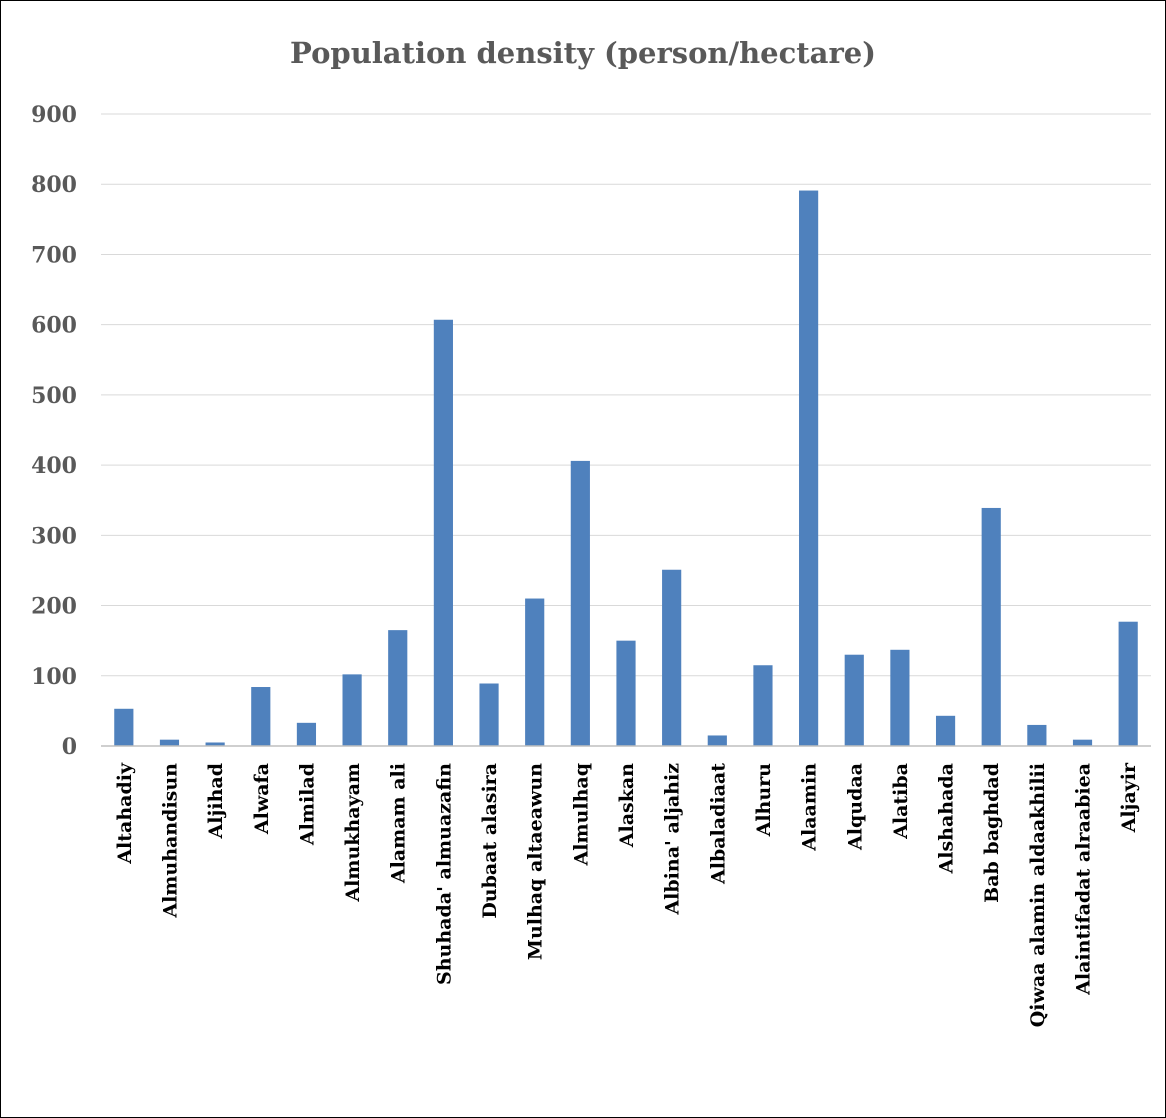  Describe the element at coordinates (1084, 879) in the screenshot. I see `x-category-label: Alaintifadat alraabiea` at that location.